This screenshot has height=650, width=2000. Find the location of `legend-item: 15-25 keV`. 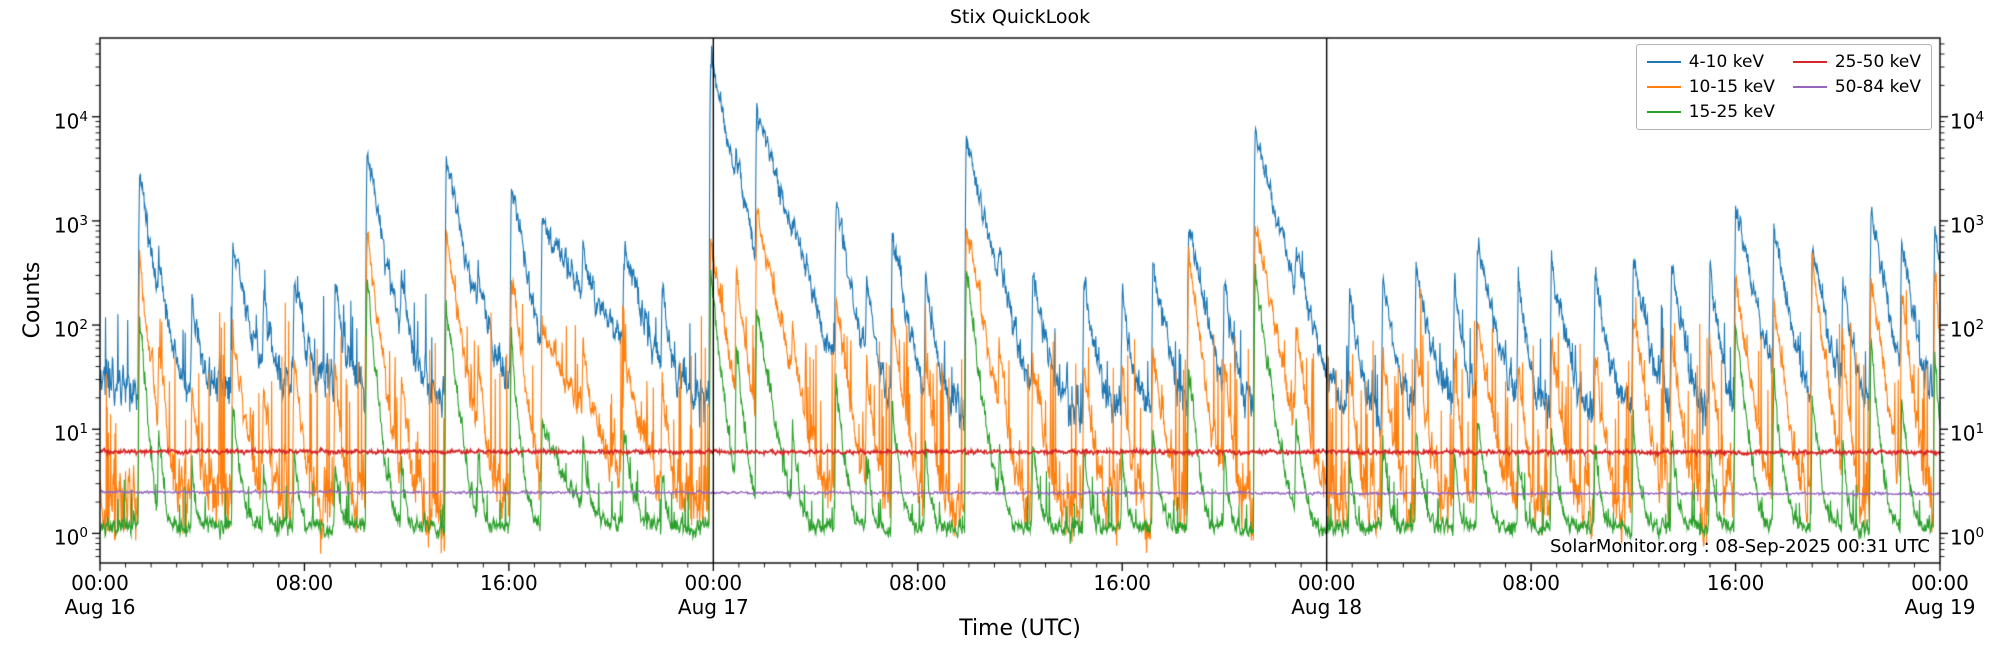

legend-item: 15-25 keV is located at coordinates (1710, 112).